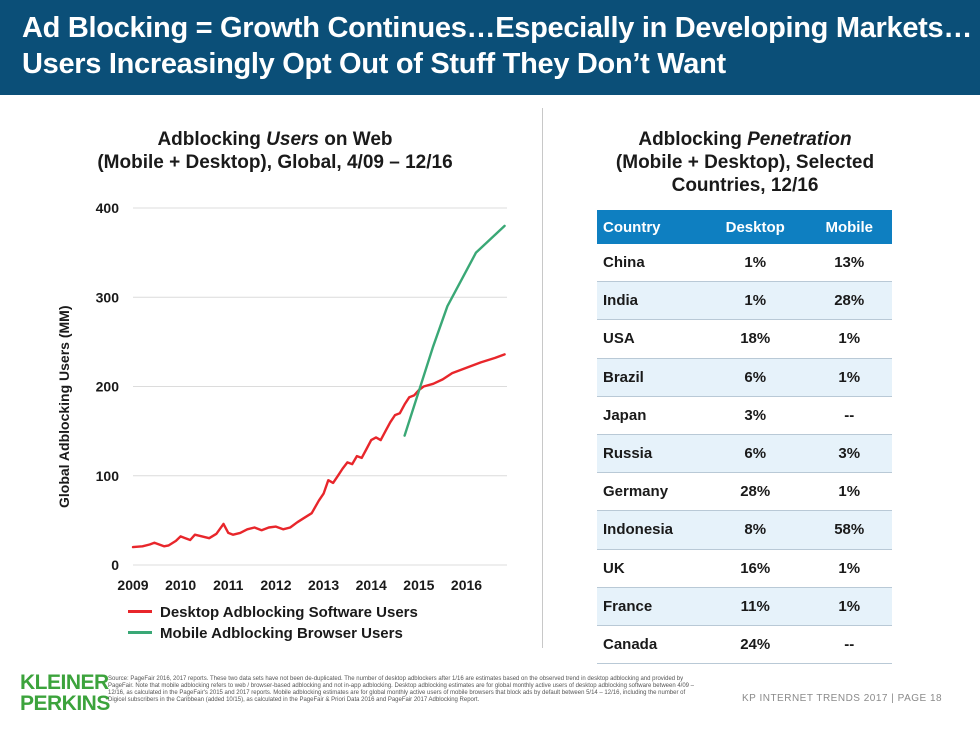 The height and width of the screenshot is (730, 980). Describe the element at coordinates (650, 415) in the screenshot. I see `cell-country: Japan` at that location.